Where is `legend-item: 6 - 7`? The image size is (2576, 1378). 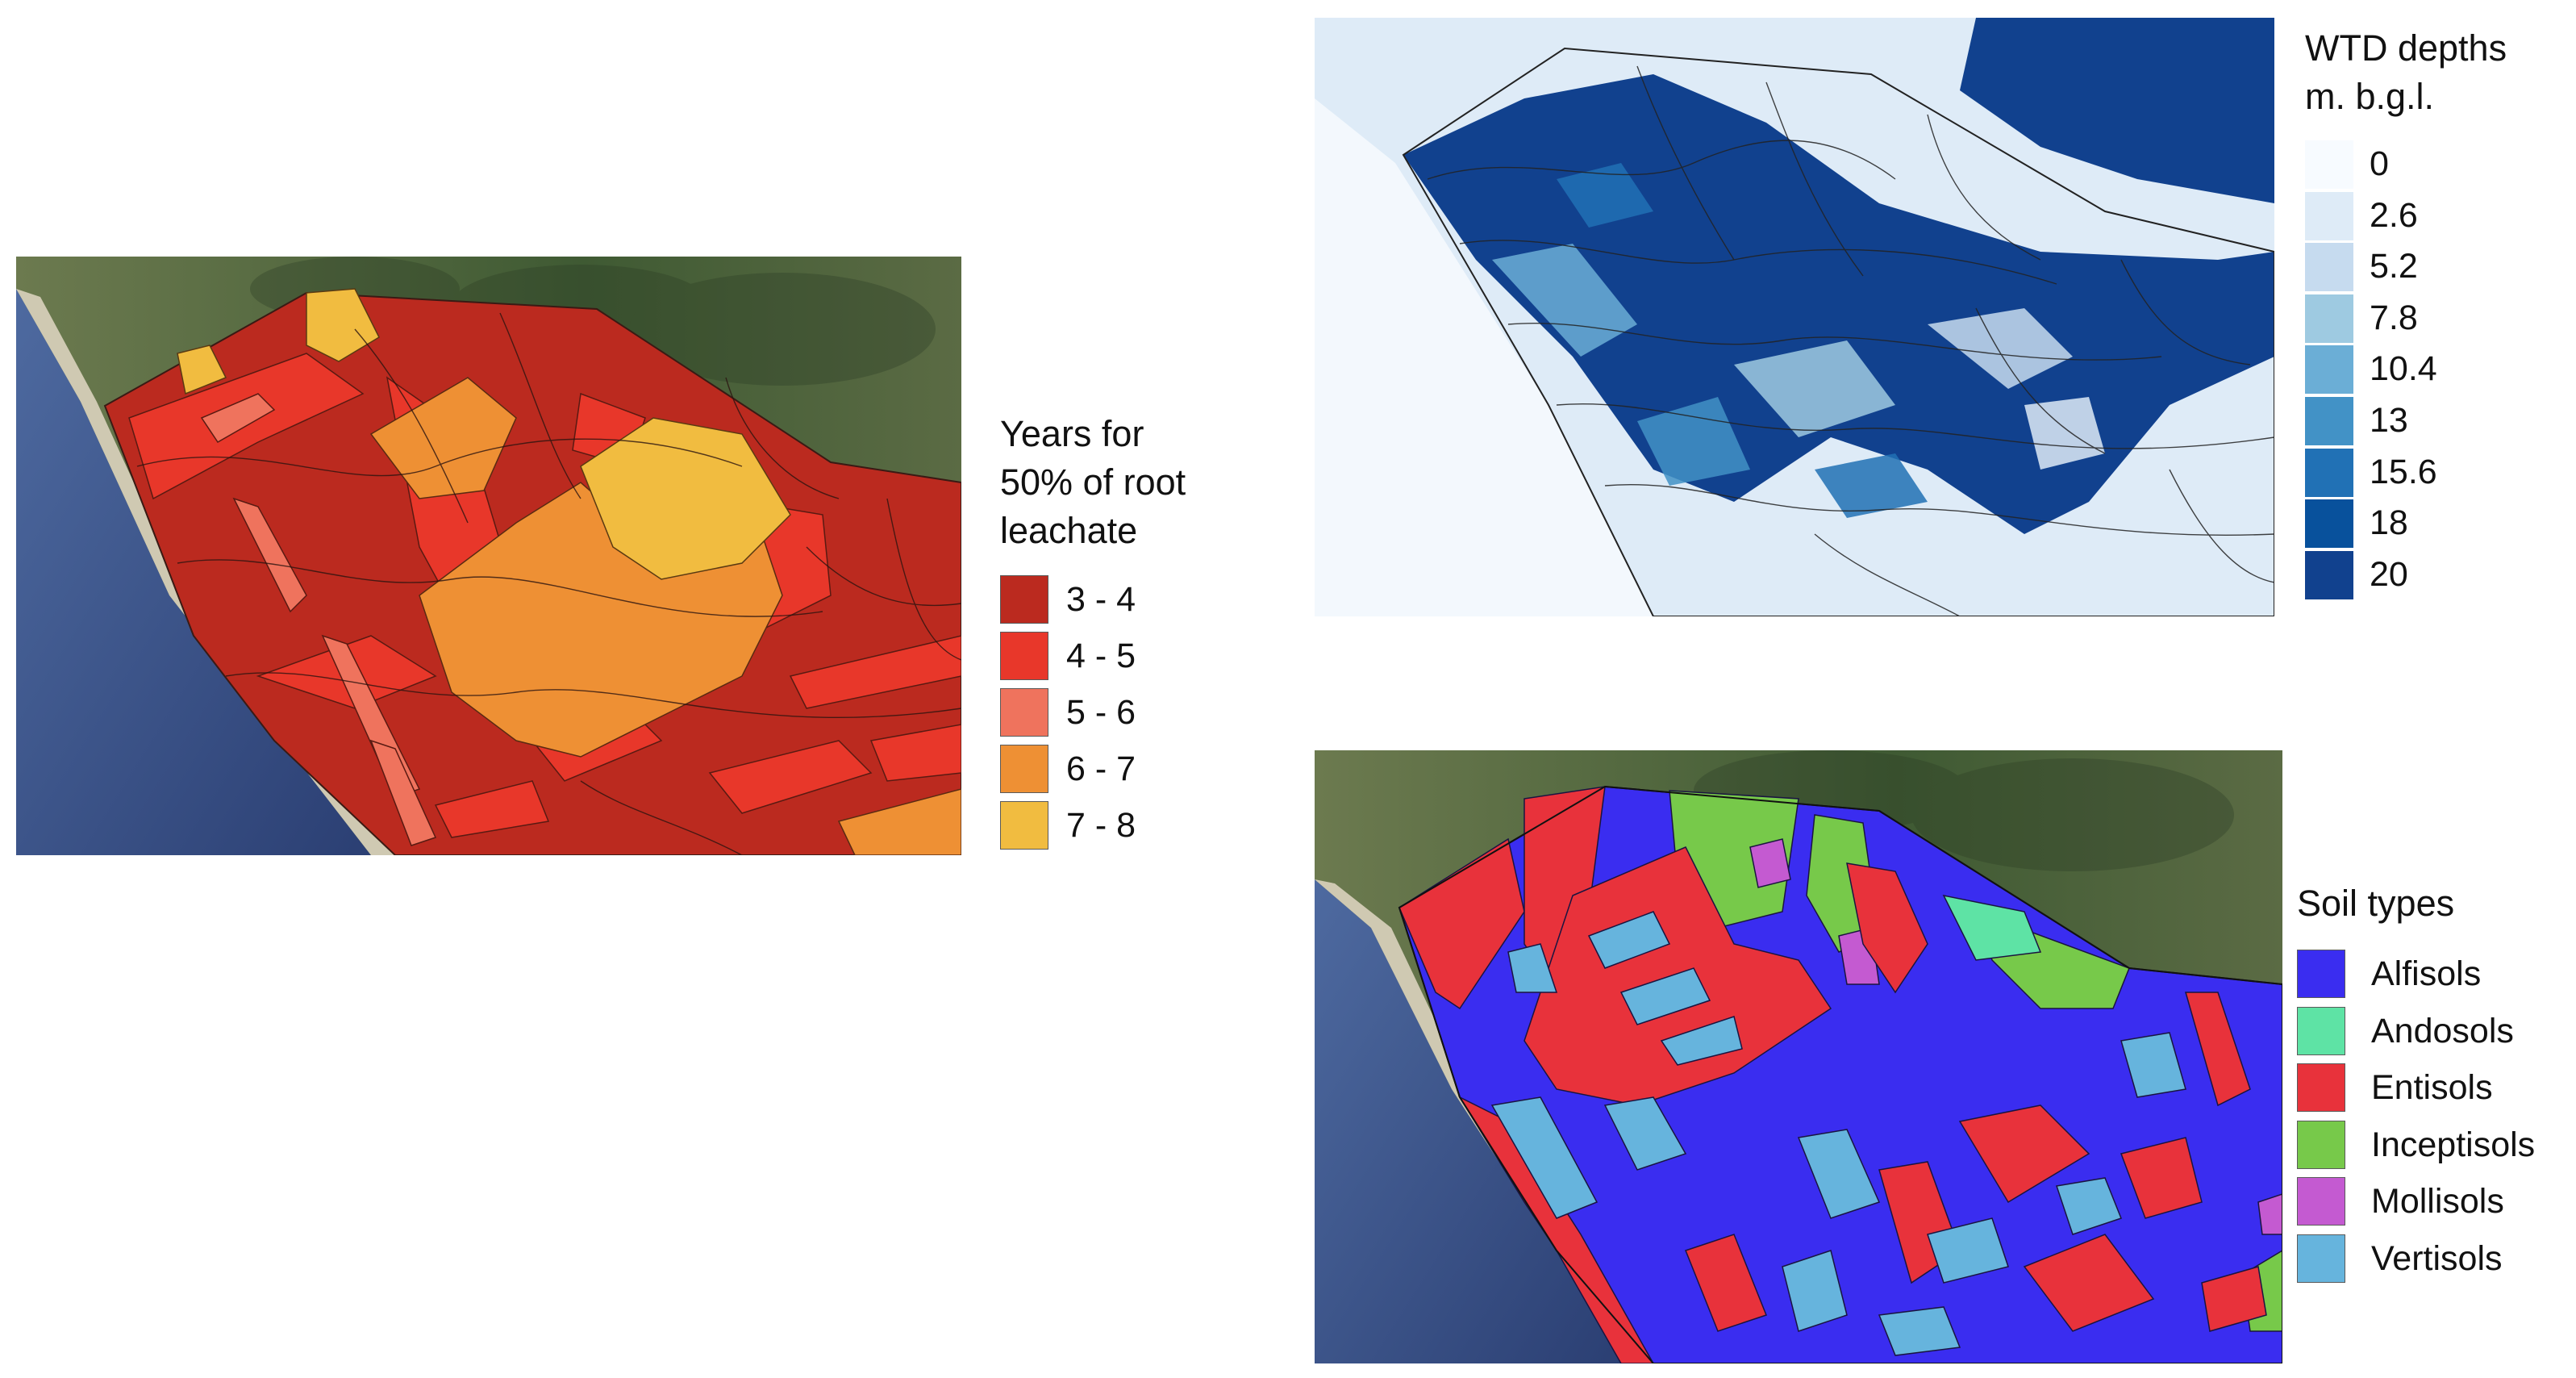
legend-item: 6 - 7 is located at coordinates (1121, 769).